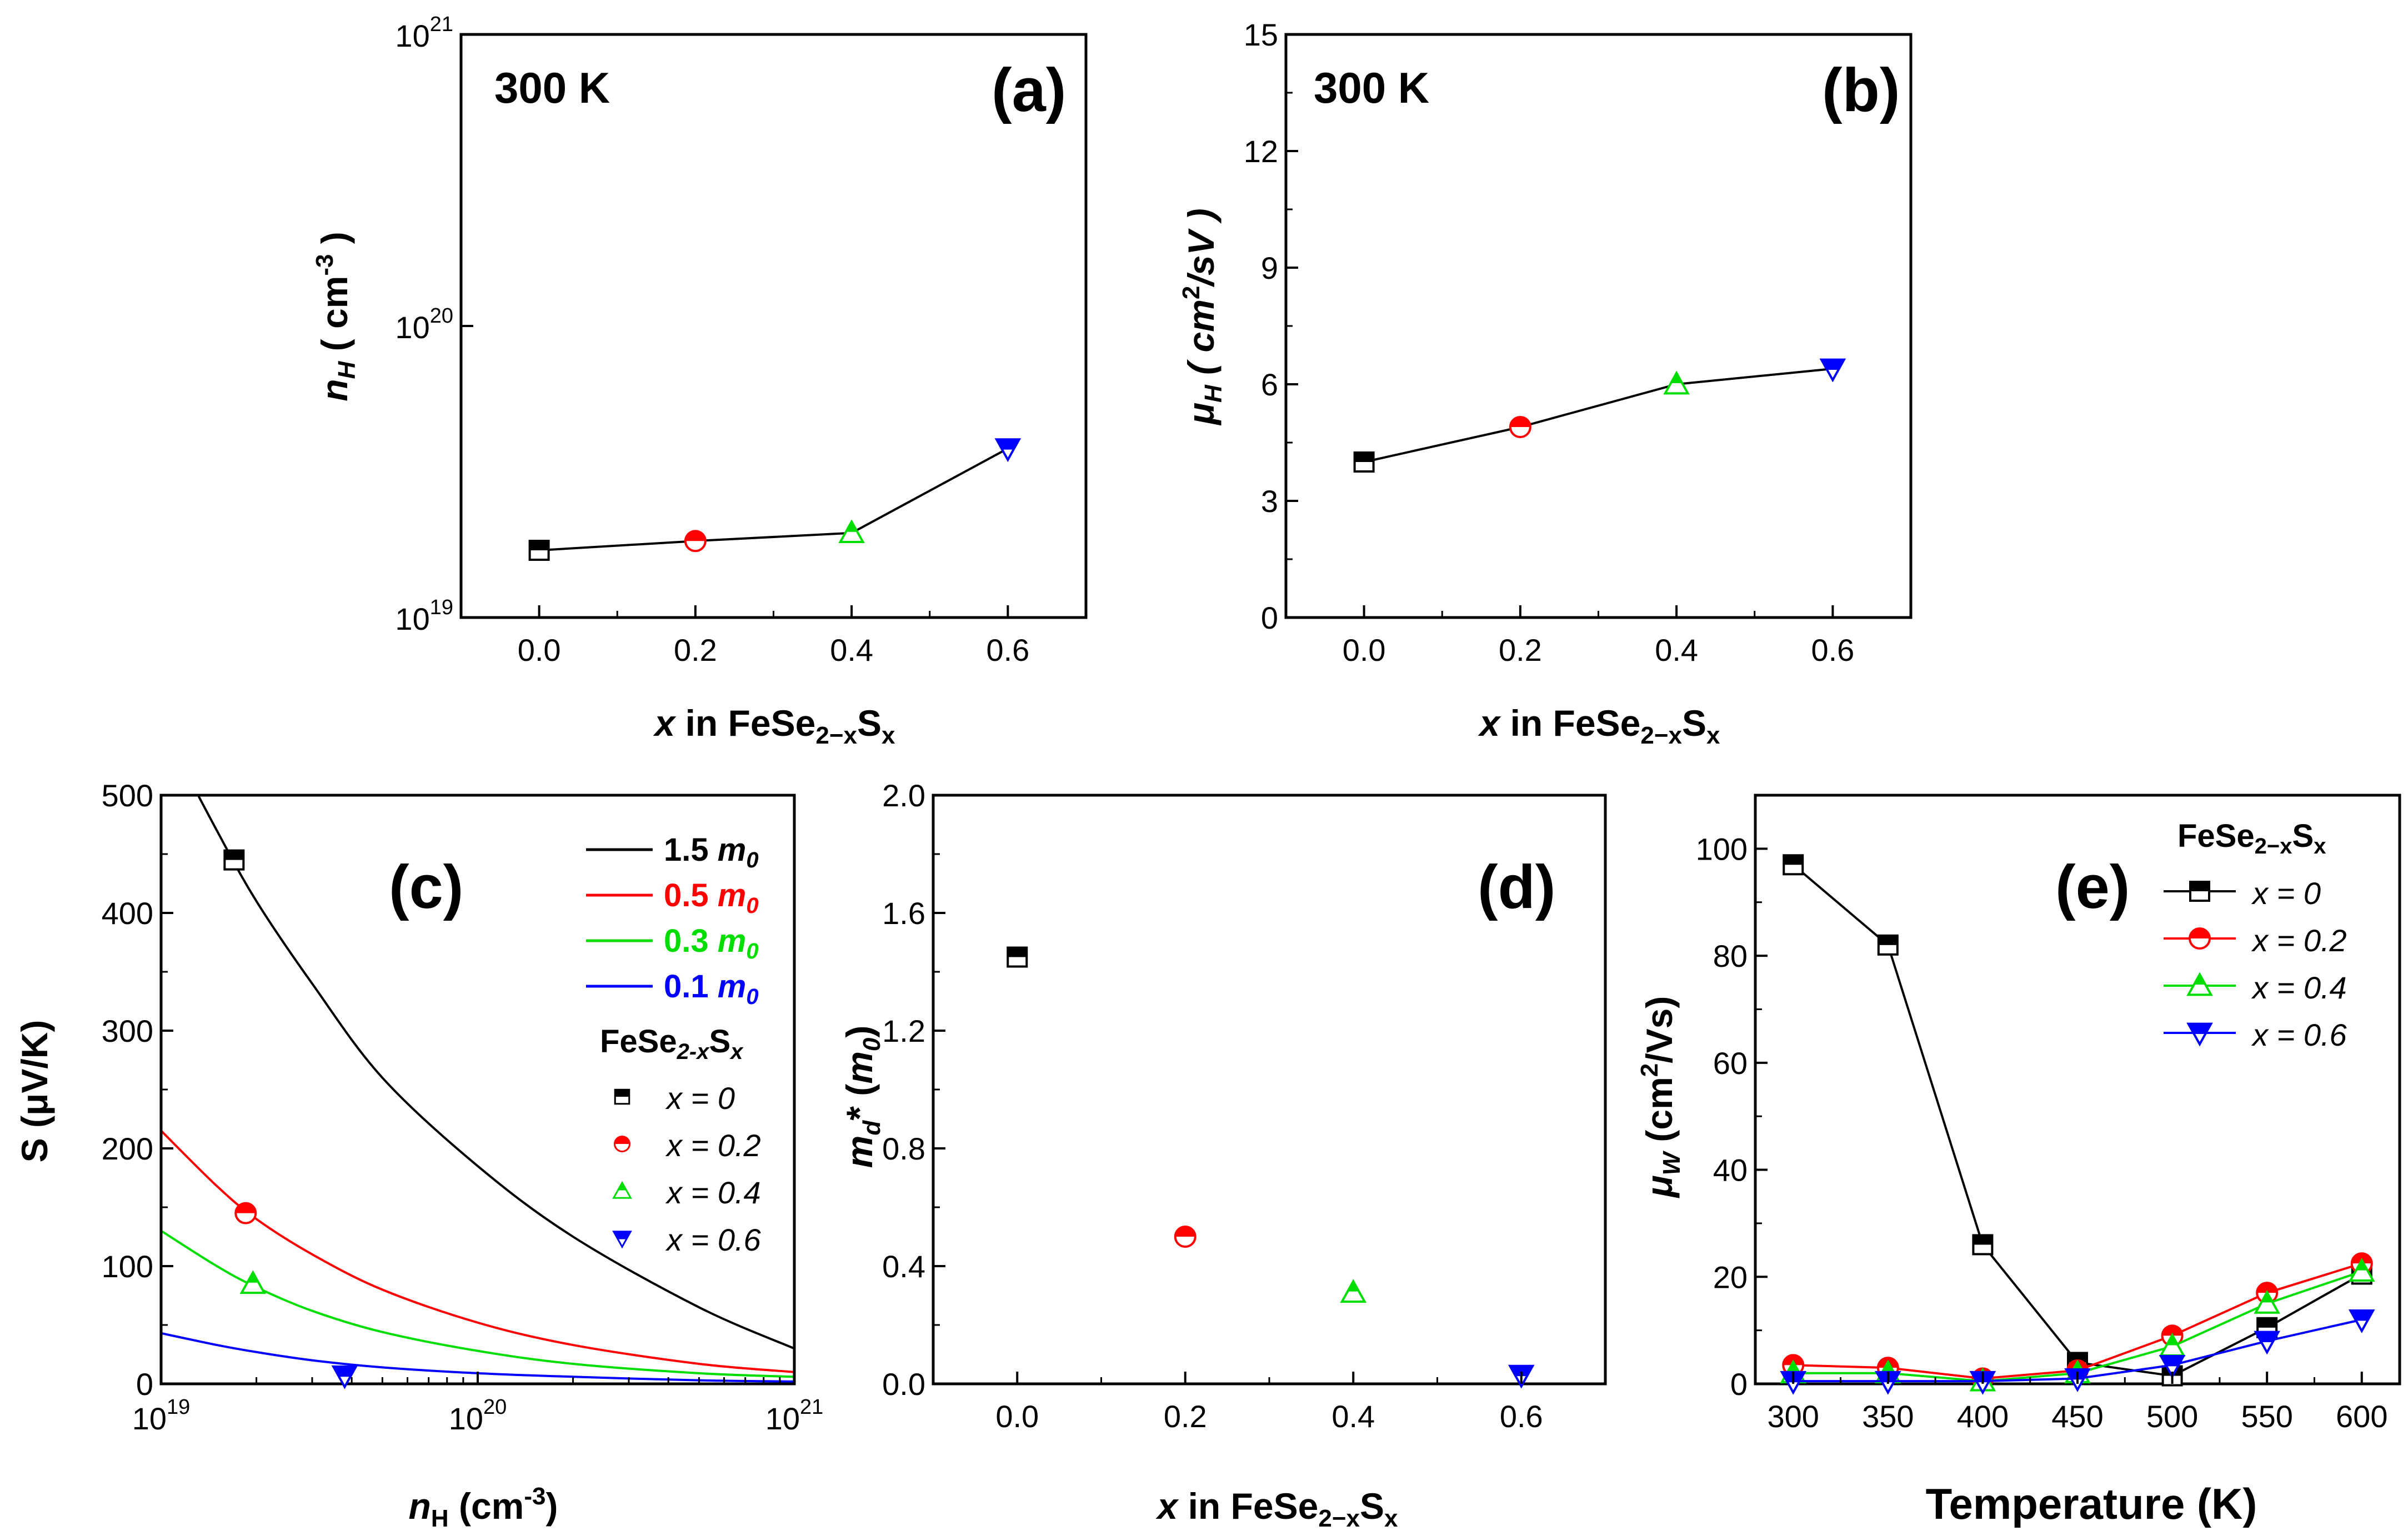  Describe the element at coordinates (774, 725) in the screenshot. I see `x-axis-label-a: x in FeSe2−xSx` at that location.